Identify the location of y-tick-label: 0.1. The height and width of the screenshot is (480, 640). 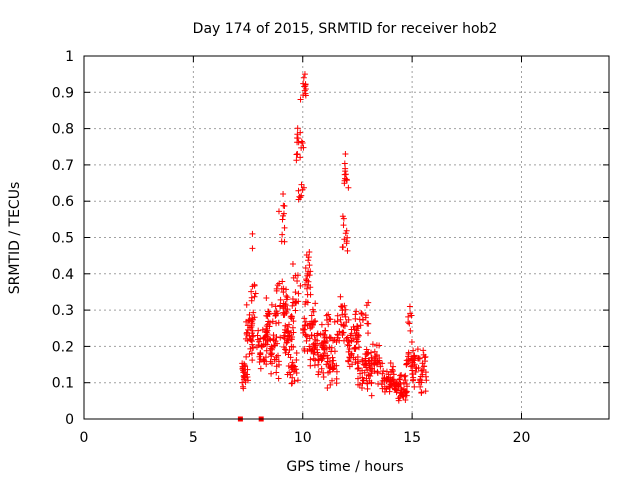
(63, 384).